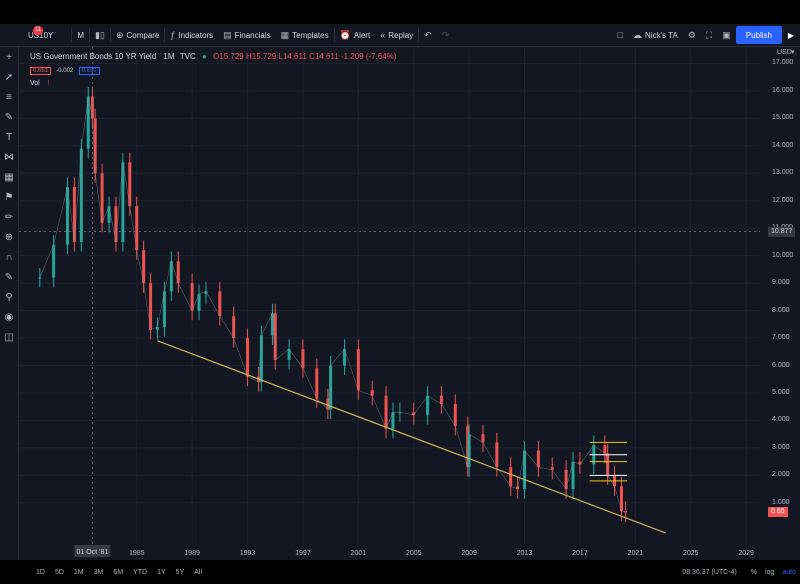 Image resolution: width=800 pixels, height=584 pixels. What do you see at coordinates (709, 35) in the screenshot?
I see `fullscreen-button: ⛶` at bounding box center [709, 35].